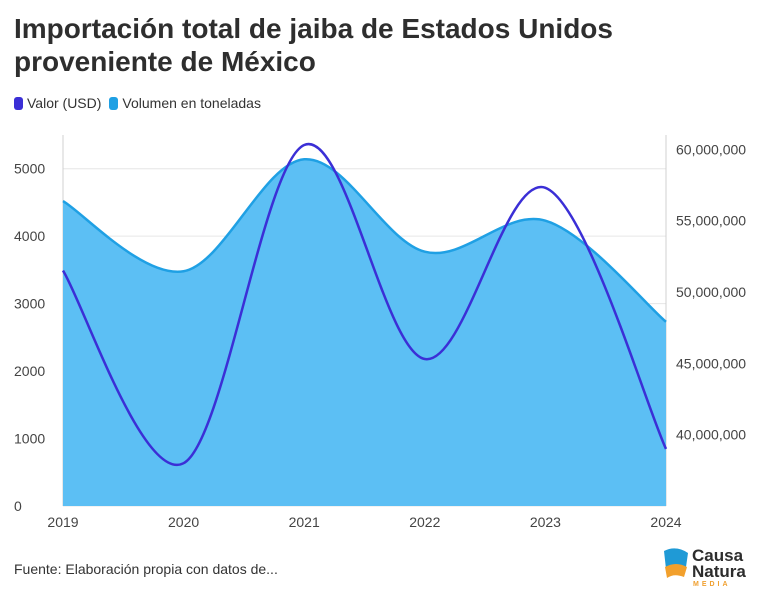 Image resolution: width=775 pixels, height=600 pixels. I want to click on y-right-tick-50000000: 50,000,000, so click(711, 292).